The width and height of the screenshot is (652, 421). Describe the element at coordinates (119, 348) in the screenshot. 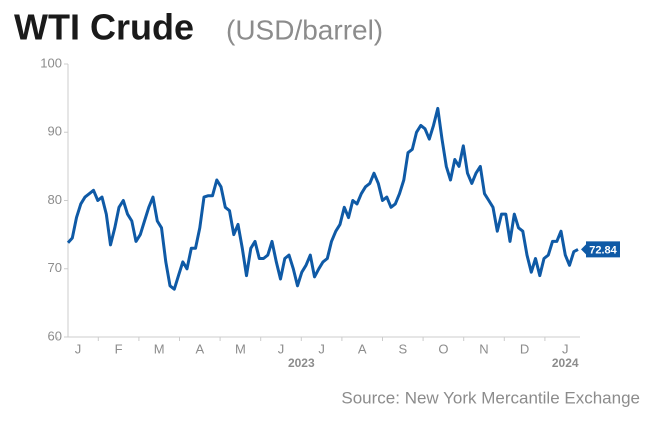

I see `x-tick-label: F` at that location.